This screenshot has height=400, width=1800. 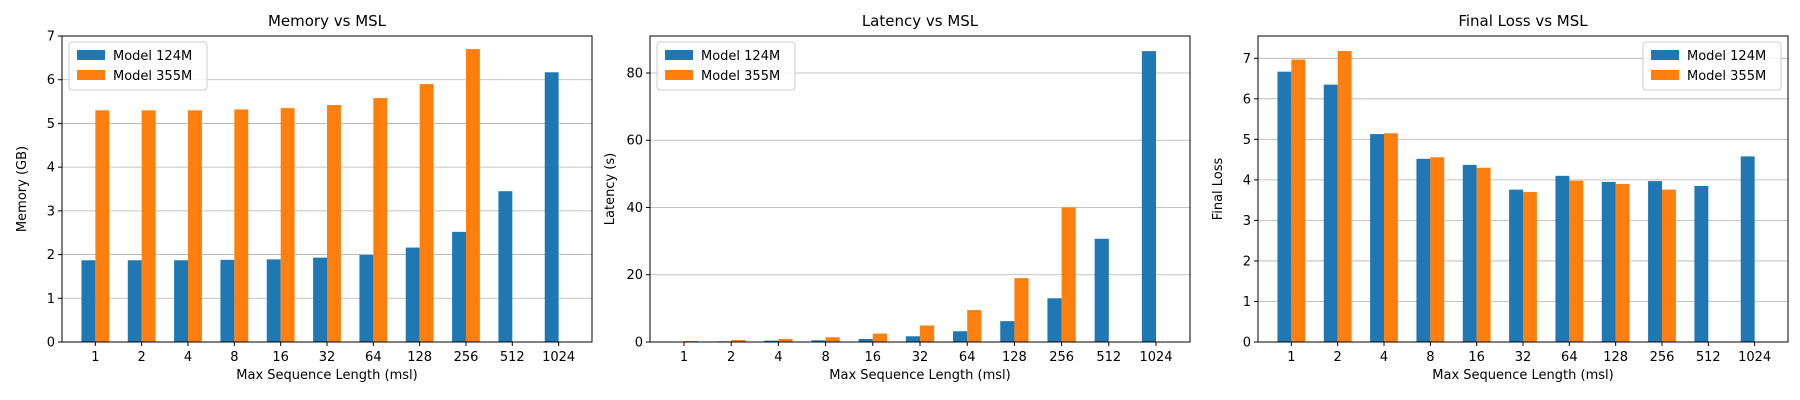 What do you see at coordinates (1218, 188) in the screenshot?
I see `y-axis-label: Final Loss` at bounding box center [1218, 188].